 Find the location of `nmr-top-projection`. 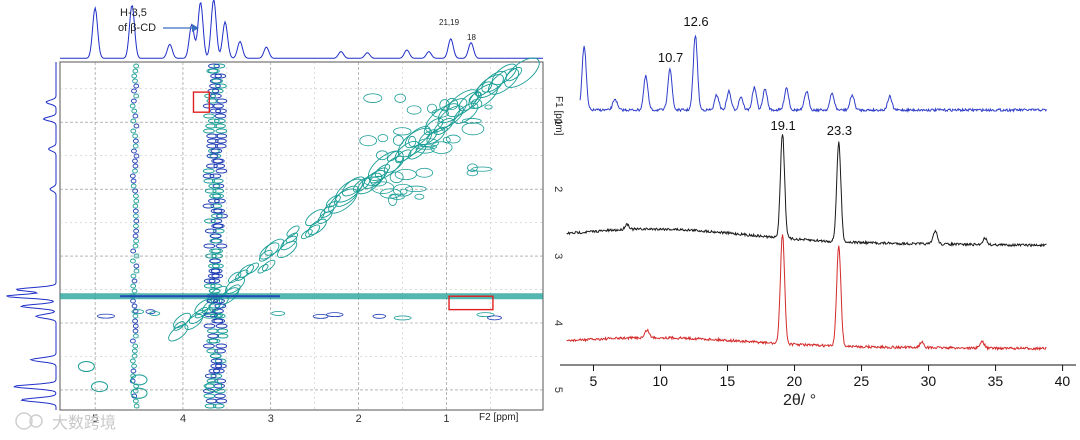

nmr-top-projection is located at coordinates (301, 29).